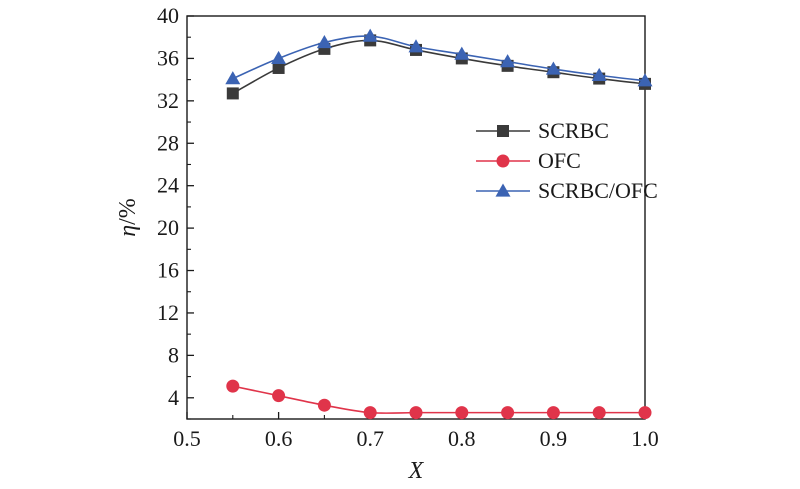 The image size is (800, 489). What do you see at coordinates (462, 438) in the screenshot?
I see `x-tick-label: 0.8` at bounding box center [462, 438].